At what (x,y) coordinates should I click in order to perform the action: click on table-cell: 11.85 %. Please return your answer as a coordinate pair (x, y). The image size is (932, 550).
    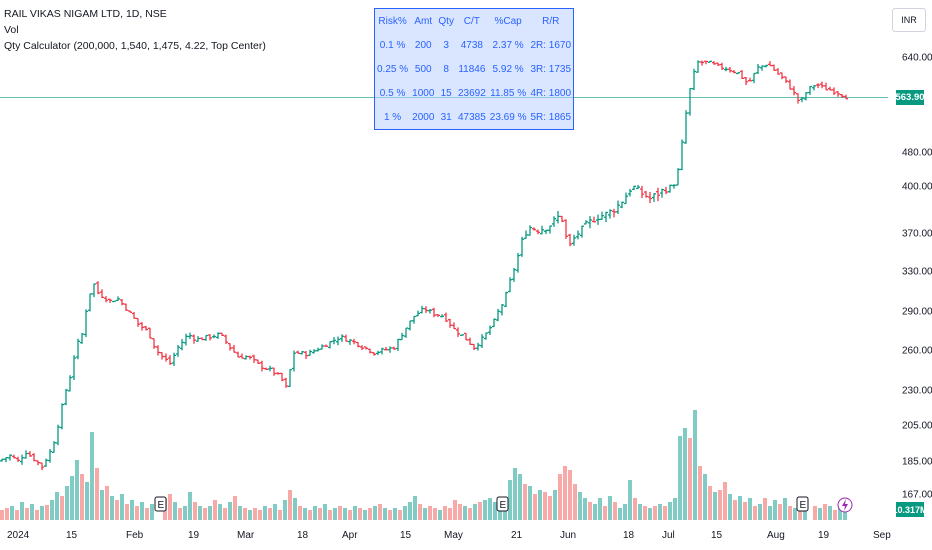
    Looking at the image, I should click on (508, 93).